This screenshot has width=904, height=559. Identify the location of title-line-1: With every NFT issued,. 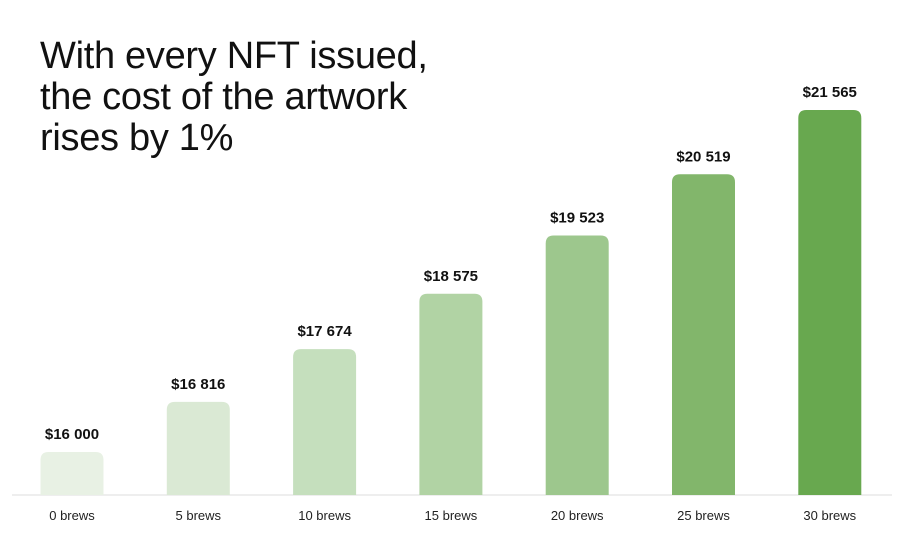
(234, 56).